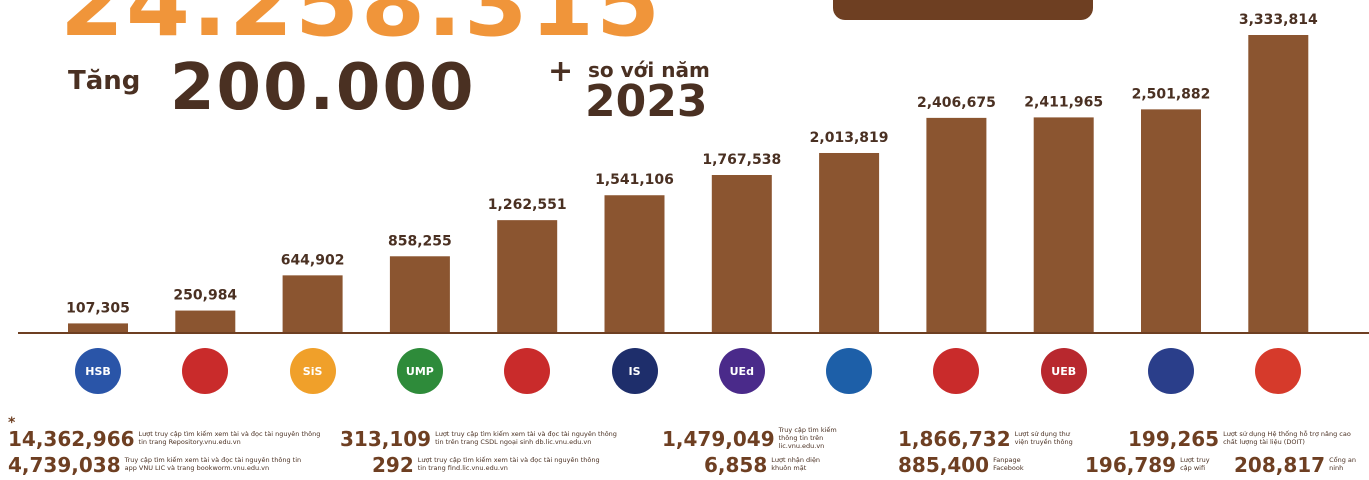 This screenshot has width=1369, height=480. I want to click on compare-label: so với năm, so click(649, 70).